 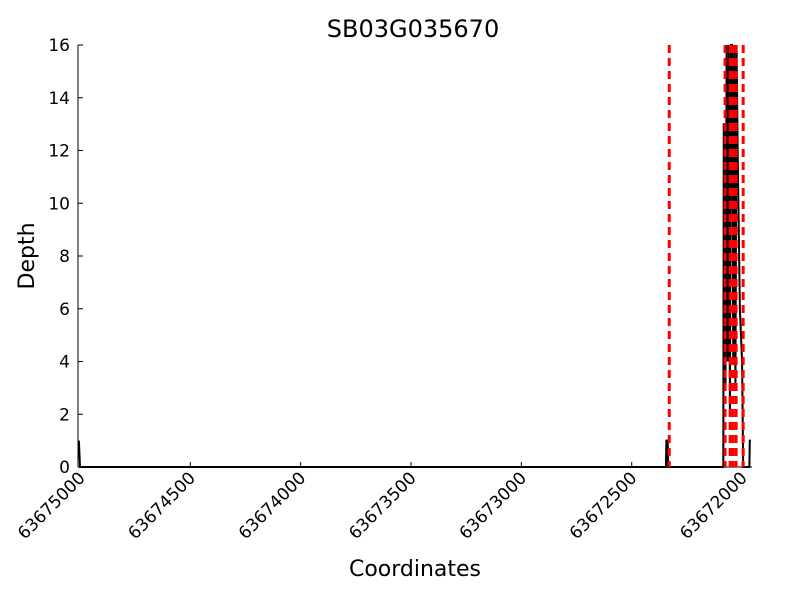 What do you see at coordinates (413, 29) in the screenshot?
I see `chart-title: SB03G035670` at bounding box center [413, 29].